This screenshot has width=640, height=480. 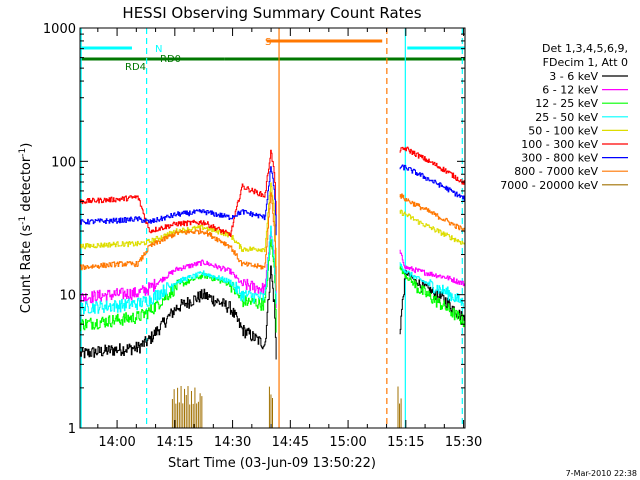 I want to click on legend-label-50-100-kev: 50 - 100 keV, so click(x=563, y=130).